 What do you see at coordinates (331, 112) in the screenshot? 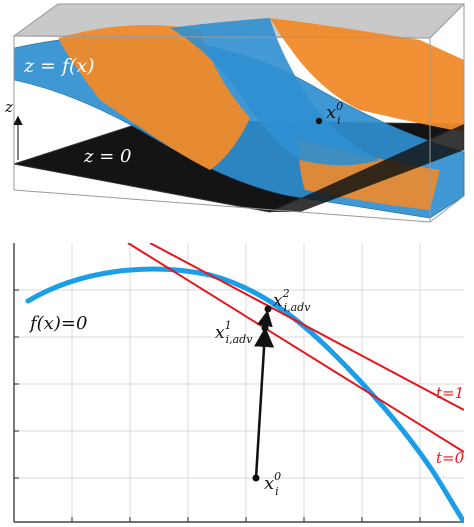
I see `surface-point-base: x` at bounding box center [331, 112].